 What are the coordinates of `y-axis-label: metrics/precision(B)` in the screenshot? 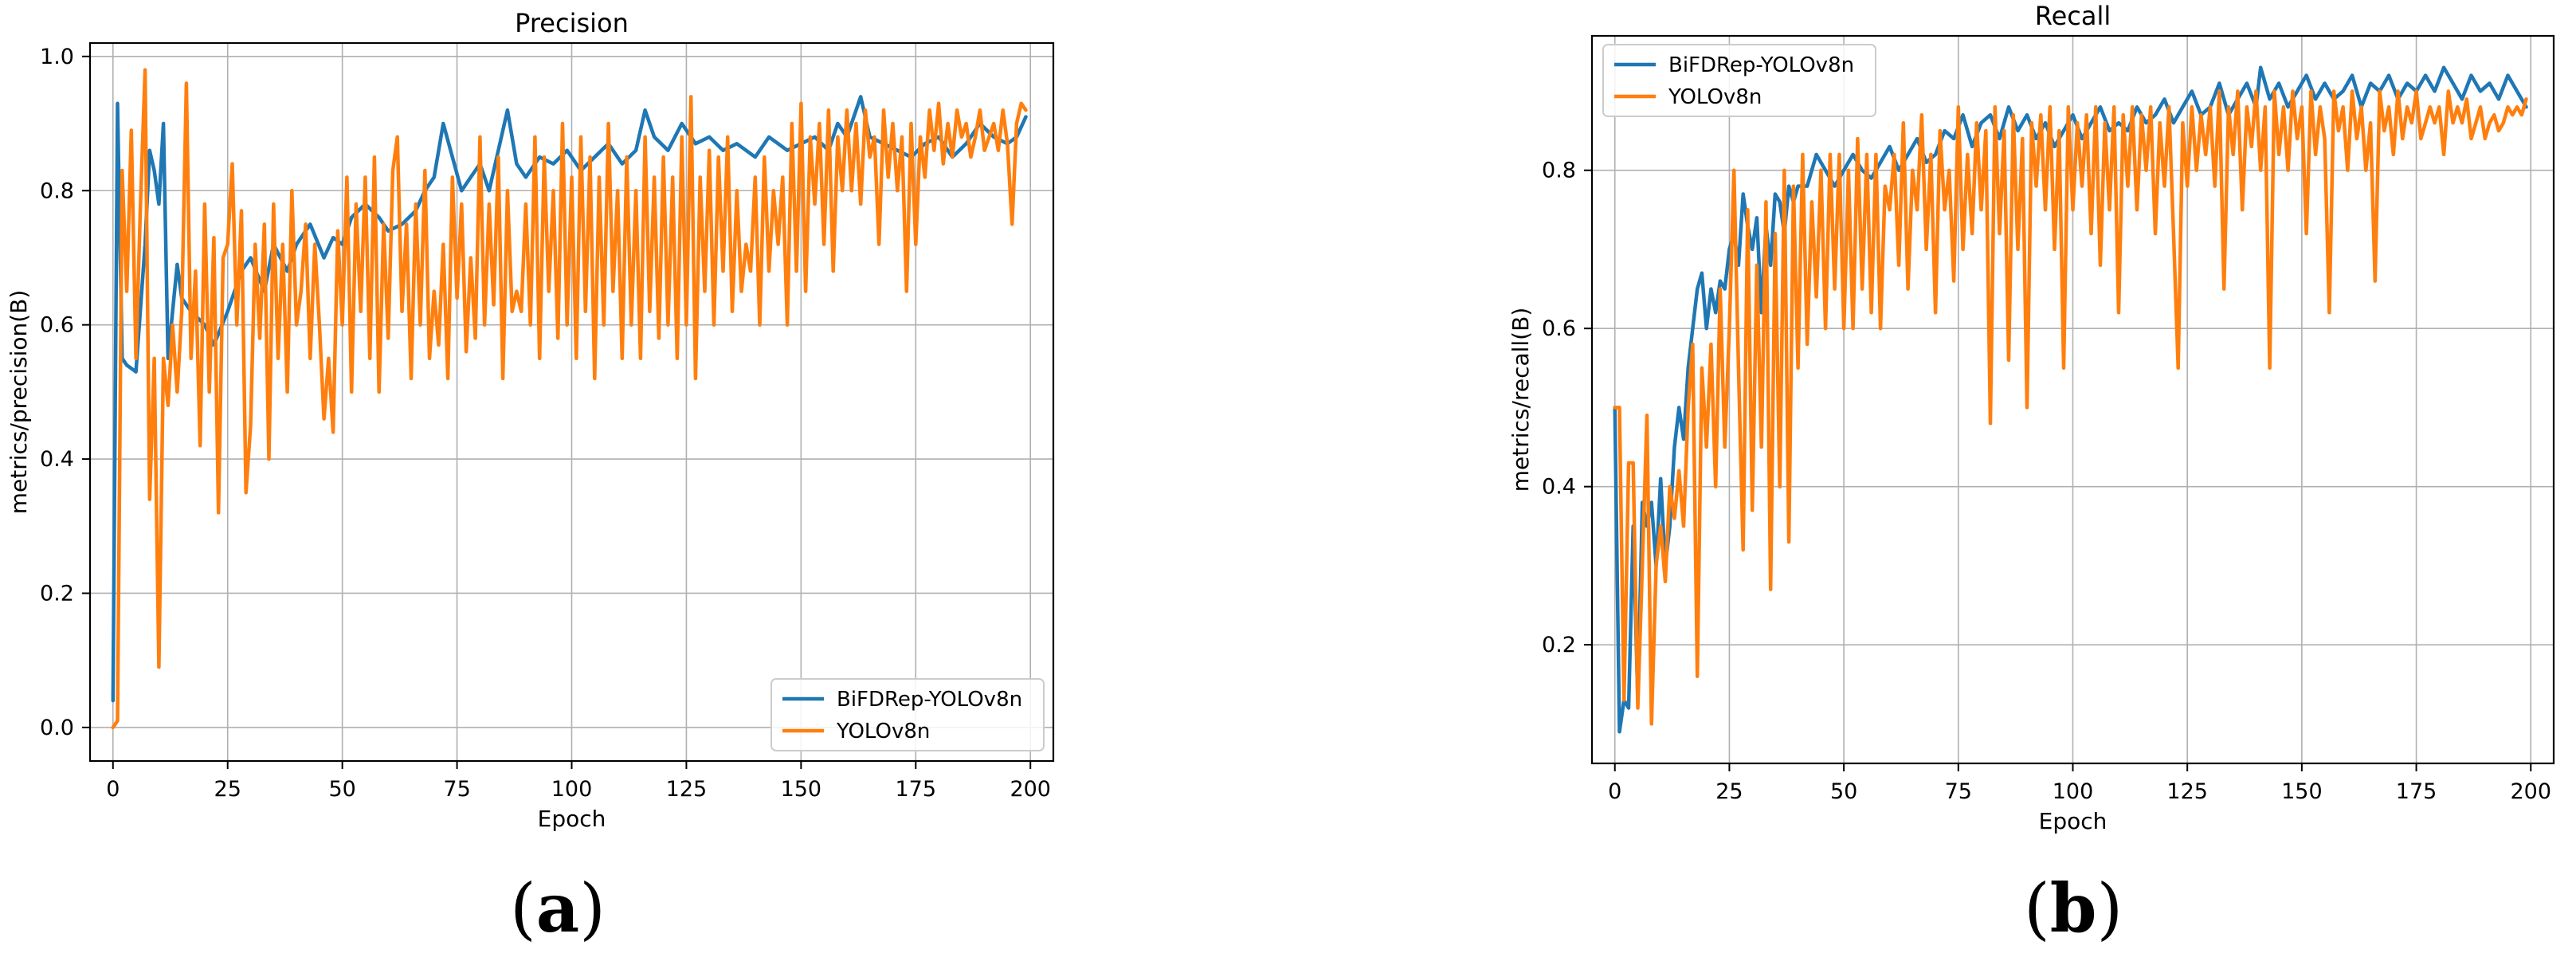 It's located at (19, 403).